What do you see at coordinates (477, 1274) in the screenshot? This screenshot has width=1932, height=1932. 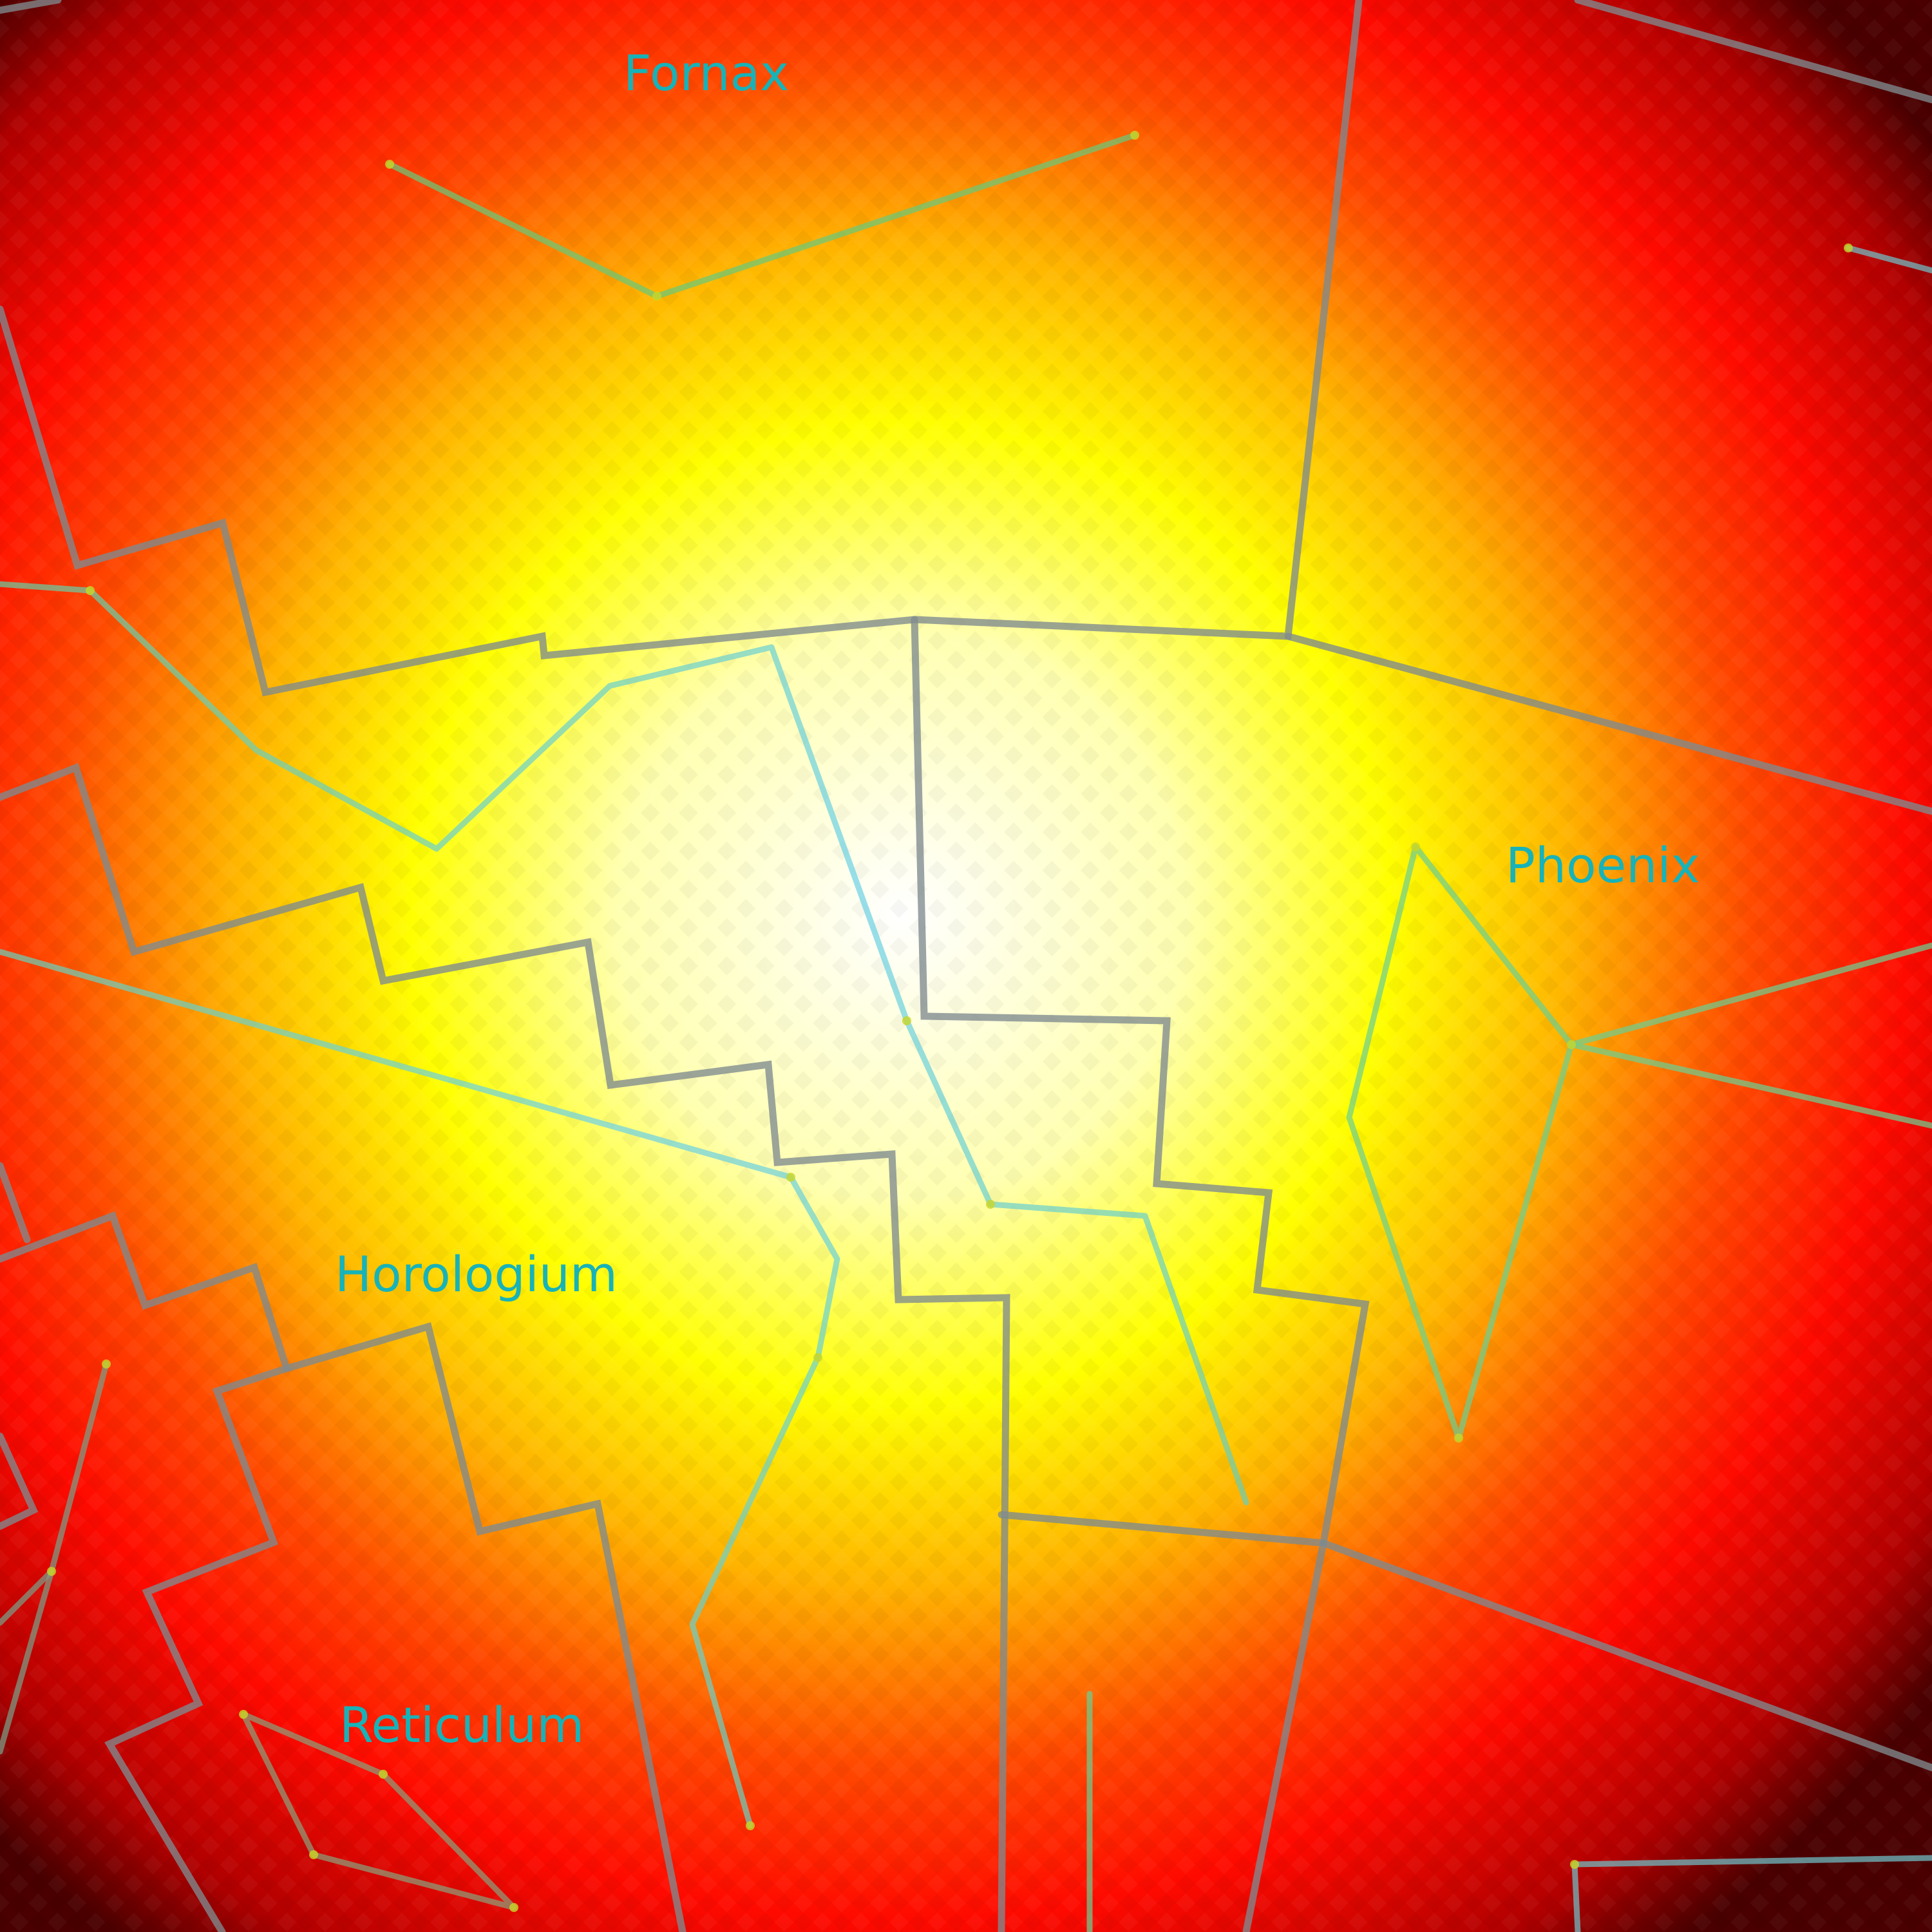 I see `label-horologium: Horologium` at bounding box center [477, 1274].